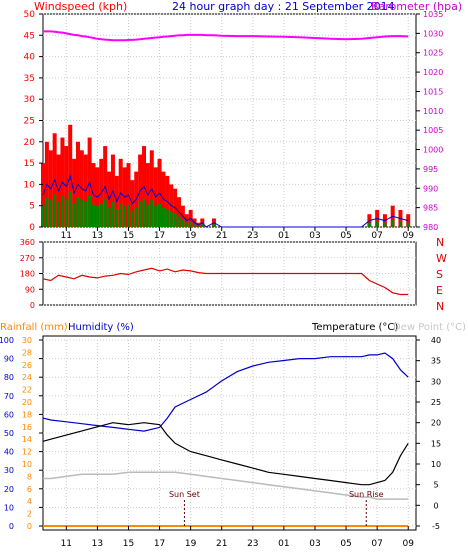 The image size is (468, 559). I want to click on baro-ytick-label: 1010, so click(433, 111).